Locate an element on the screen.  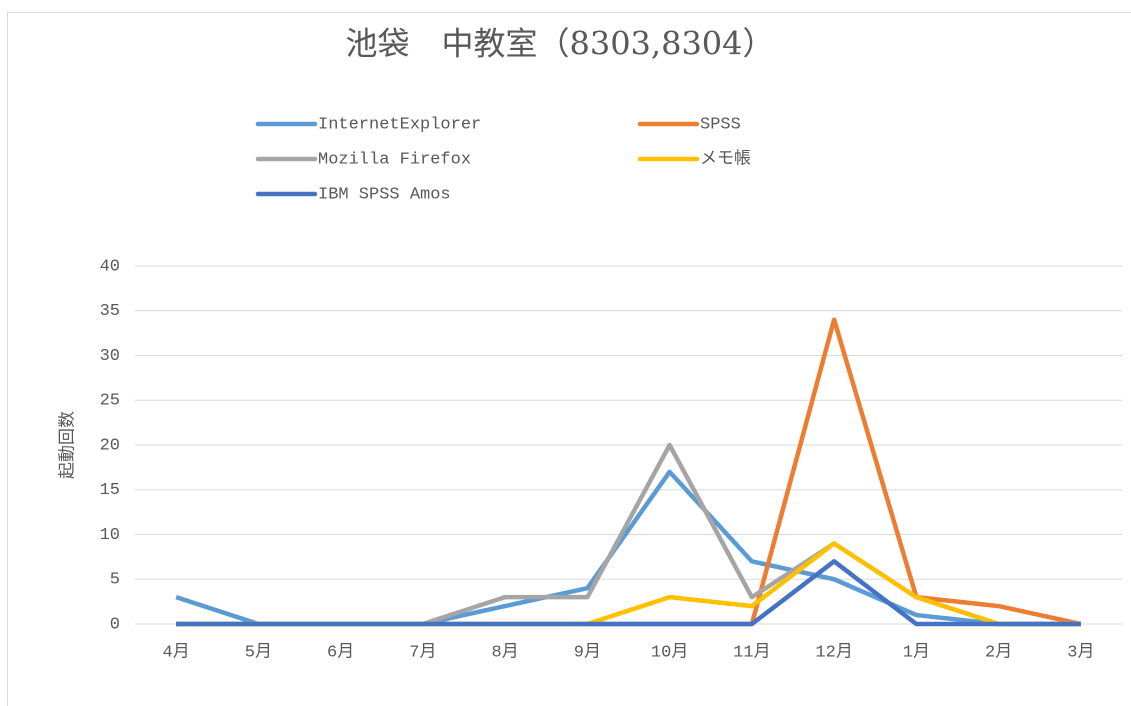
x-tick-label: 3月 is located at coordinates (1080, 652).